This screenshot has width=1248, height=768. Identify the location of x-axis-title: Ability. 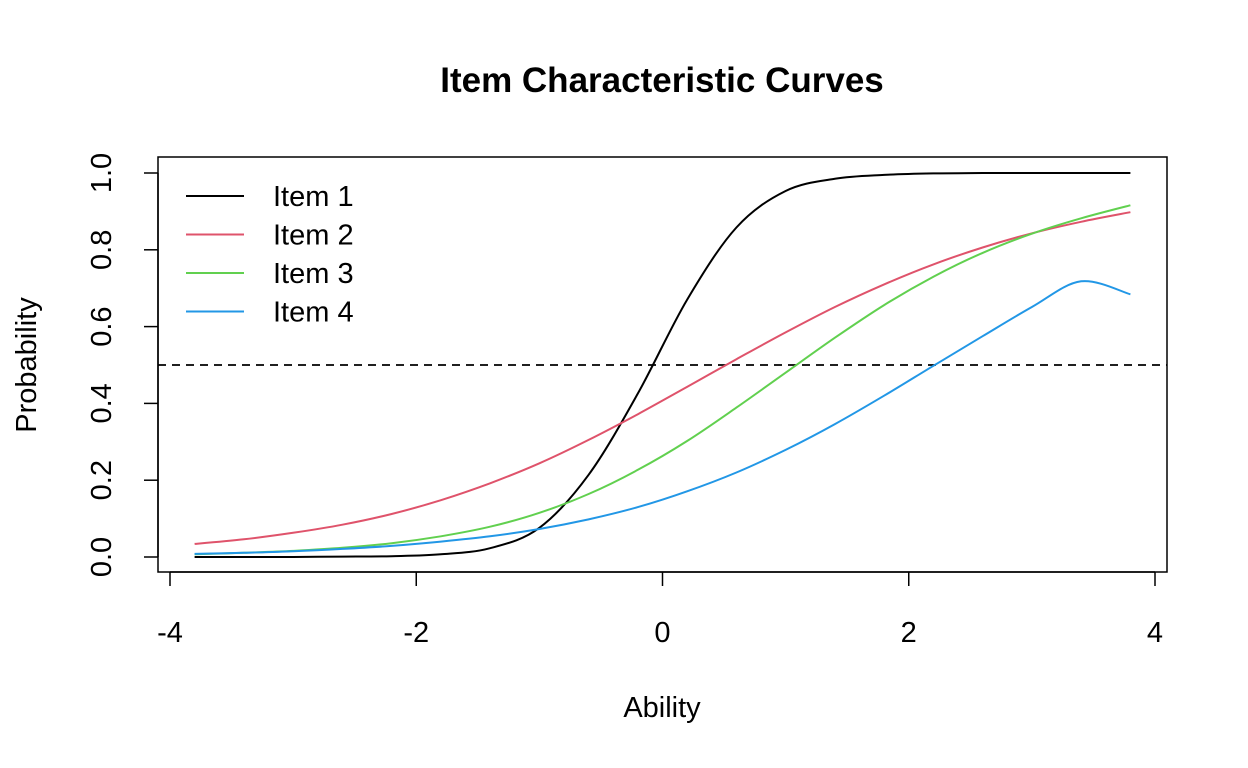
(662, 708).